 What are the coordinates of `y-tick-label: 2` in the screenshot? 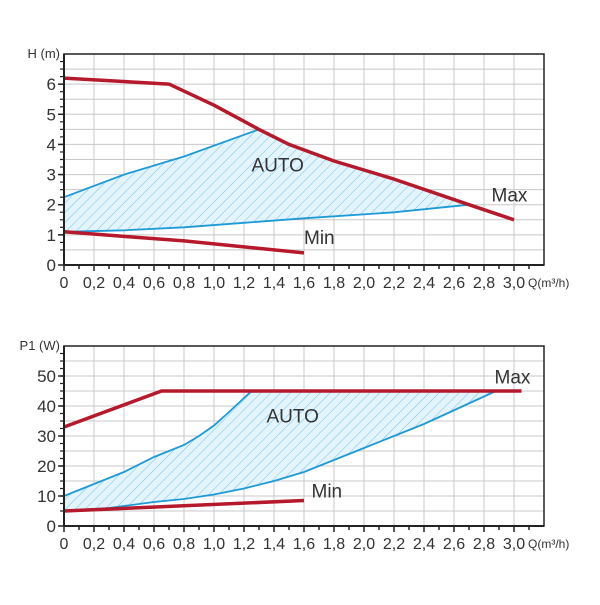 It's located at (51, 205).